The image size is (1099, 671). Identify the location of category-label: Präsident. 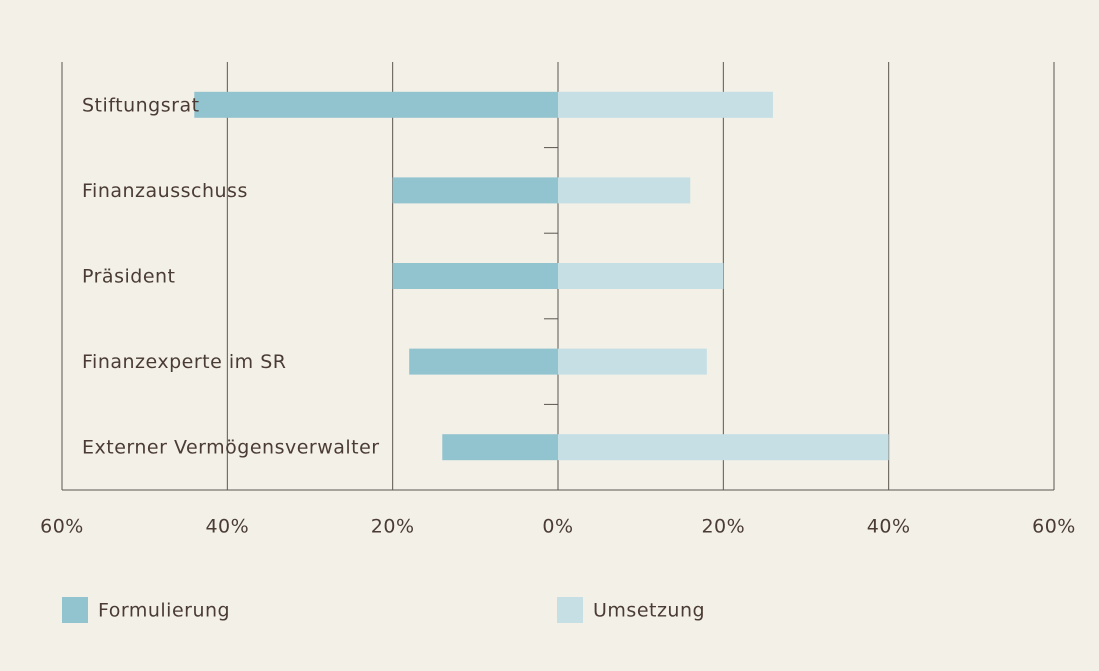
(129, 277).